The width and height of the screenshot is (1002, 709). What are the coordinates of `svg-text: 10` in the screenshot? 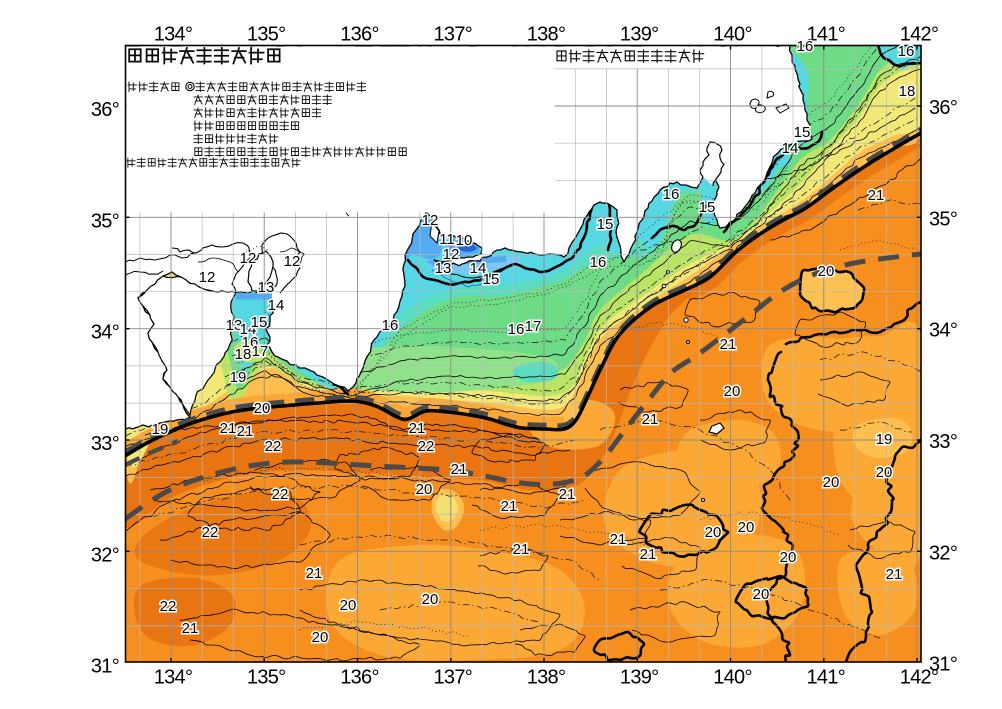 It's located at (464, 240).